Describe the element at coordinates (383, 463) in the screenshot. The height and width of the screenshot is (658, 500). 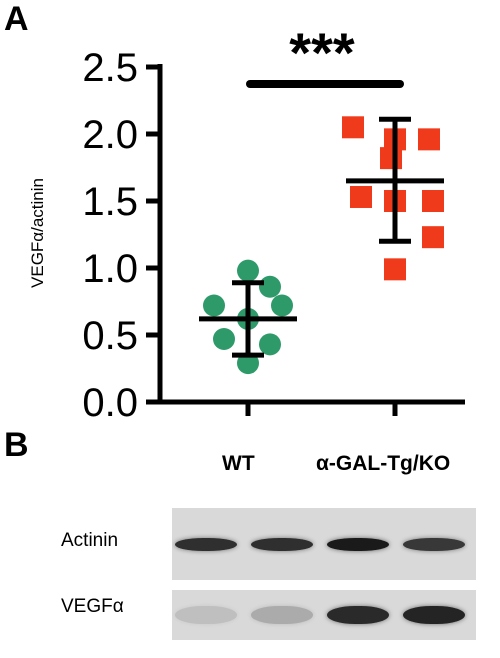
I see `lane-label-agal: α-GAL-Tg/KO` at that location.